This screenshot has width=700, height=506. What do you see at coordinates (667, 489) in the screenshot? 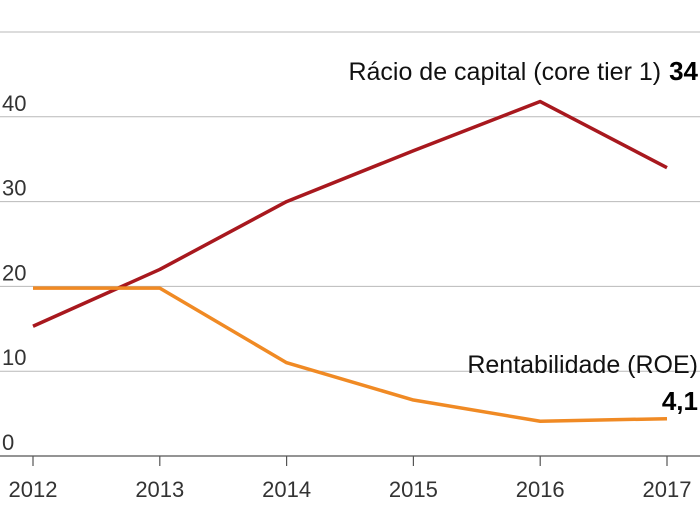
I see `x-tick-label-2017: 2017` at bounding box center [667, 489].